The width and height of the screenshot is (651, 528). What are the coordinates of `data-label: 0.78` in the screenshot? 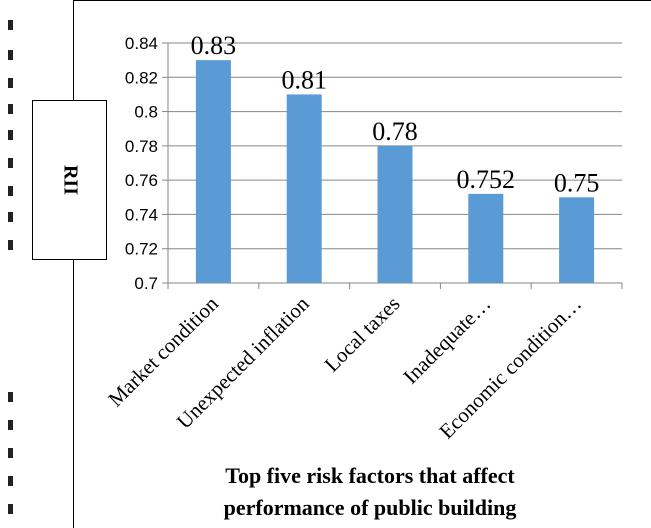 It's located at (395, 131).